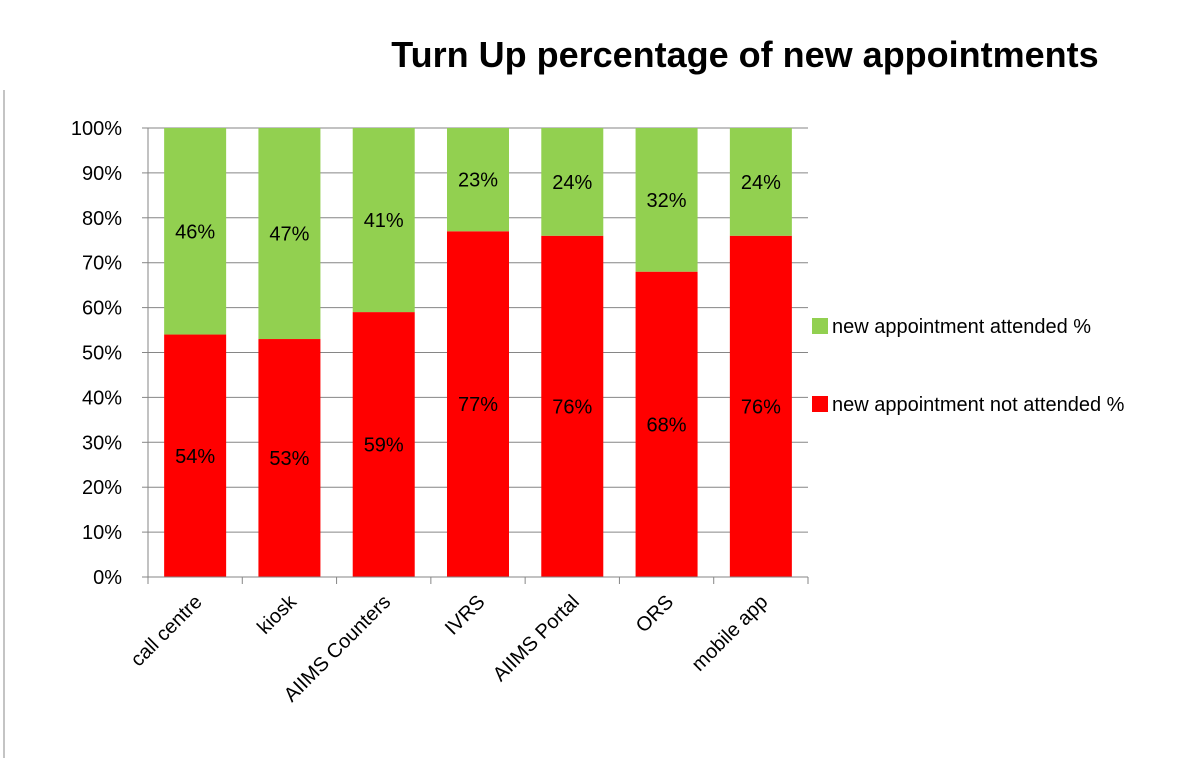  I want to click on y-tick-label: 60%, so click(102, 309).